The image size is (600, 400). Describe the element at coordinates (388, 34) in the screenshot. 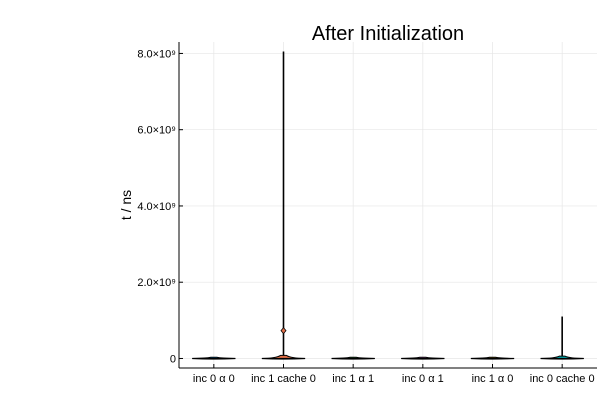

I see `chart-title: After Initialization` at that location.